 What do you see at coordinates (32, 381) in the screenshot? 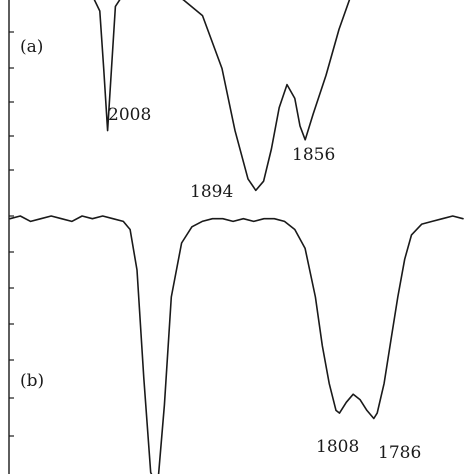
I see `panel-label-b: (b)` at bounding box center [32, 381].